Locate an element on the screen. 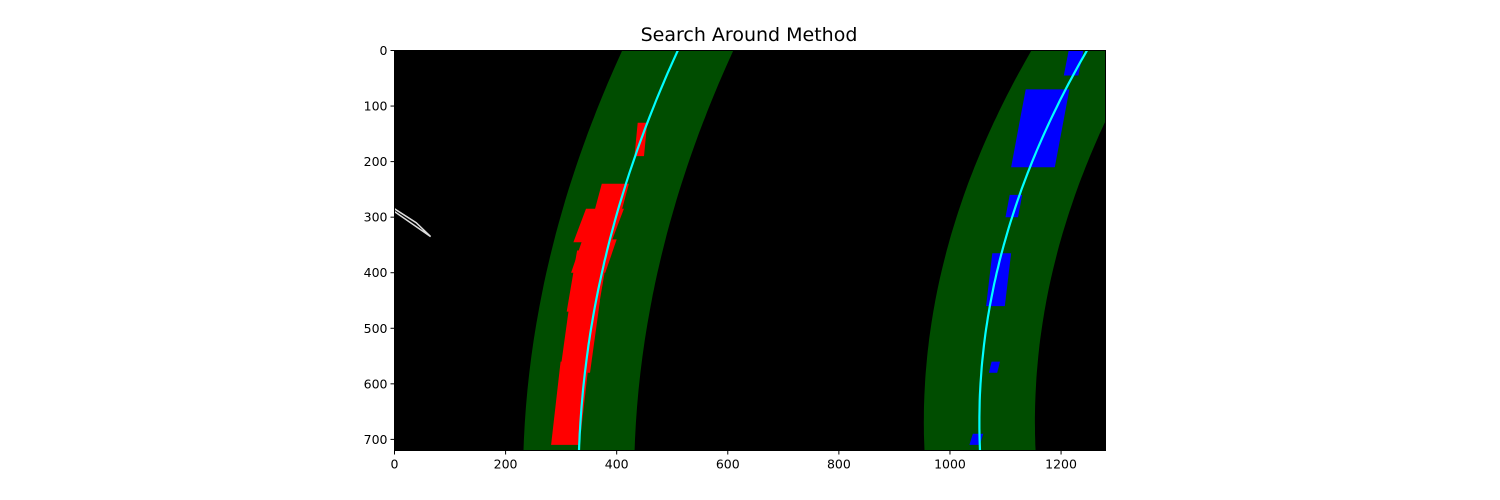  x-tick-label: 1000 is located at coordinates (950, 464).